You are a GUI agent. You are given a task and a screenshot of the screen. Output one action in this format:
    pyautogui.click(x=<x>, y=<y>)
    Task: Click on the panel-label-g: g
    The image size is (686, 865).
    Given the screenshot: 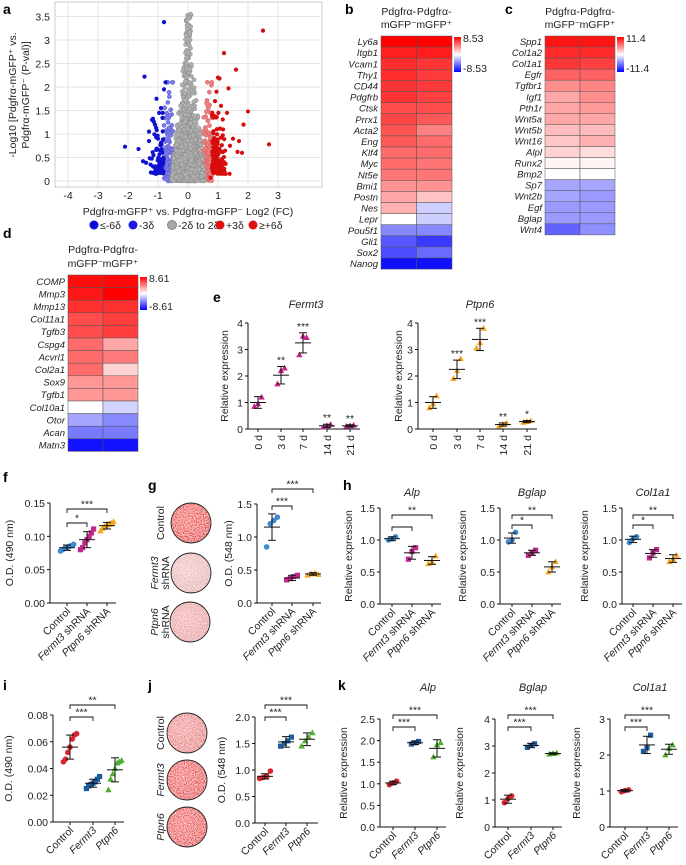 What is the action you would take?
    pyautogui.click(x=152, y=485)
    